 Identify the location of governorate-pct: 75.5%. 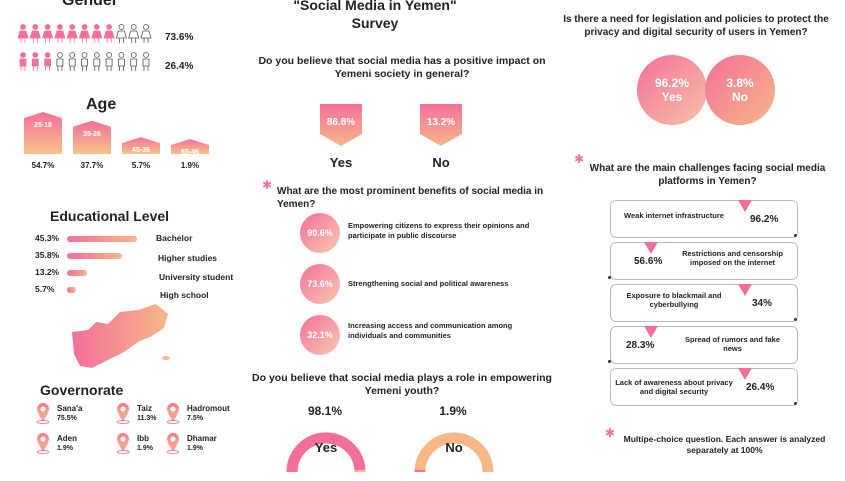
(67, 418).